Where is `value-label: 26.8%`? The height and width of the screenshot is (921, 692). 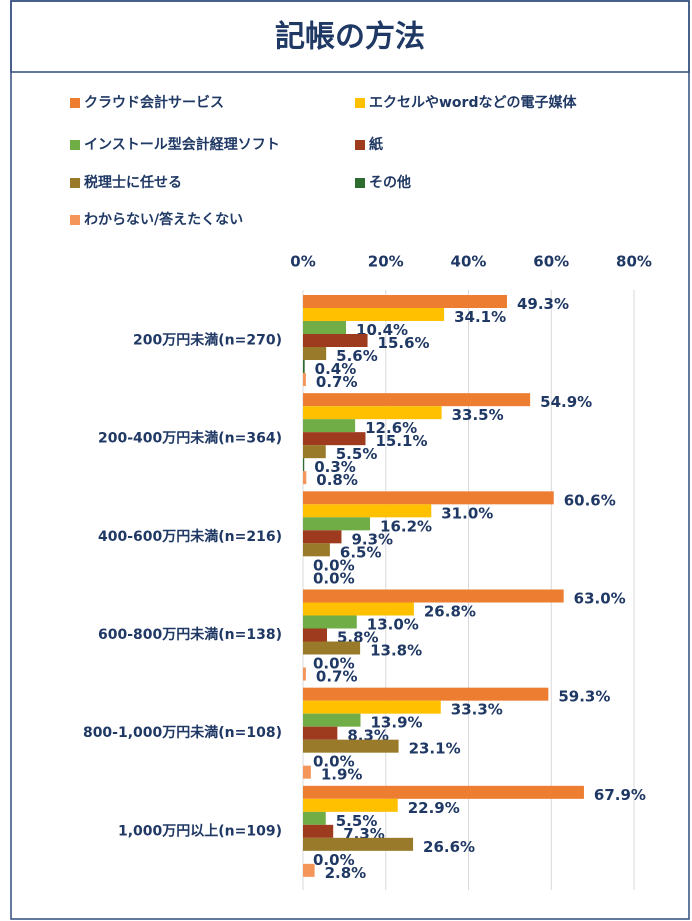 value-label: 26.8% is located at coordinates (450, 612).